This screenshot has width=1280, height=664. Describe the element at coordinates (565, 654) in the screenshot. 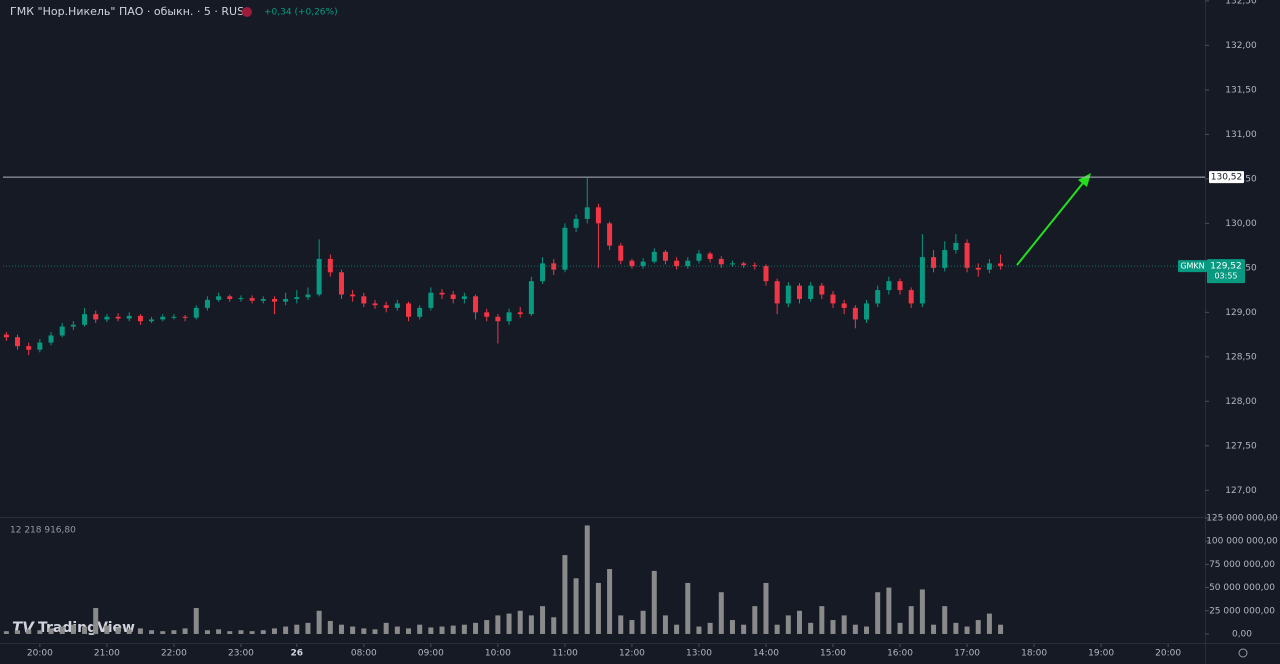

I see `x-tick-label: 11:00` at that location.